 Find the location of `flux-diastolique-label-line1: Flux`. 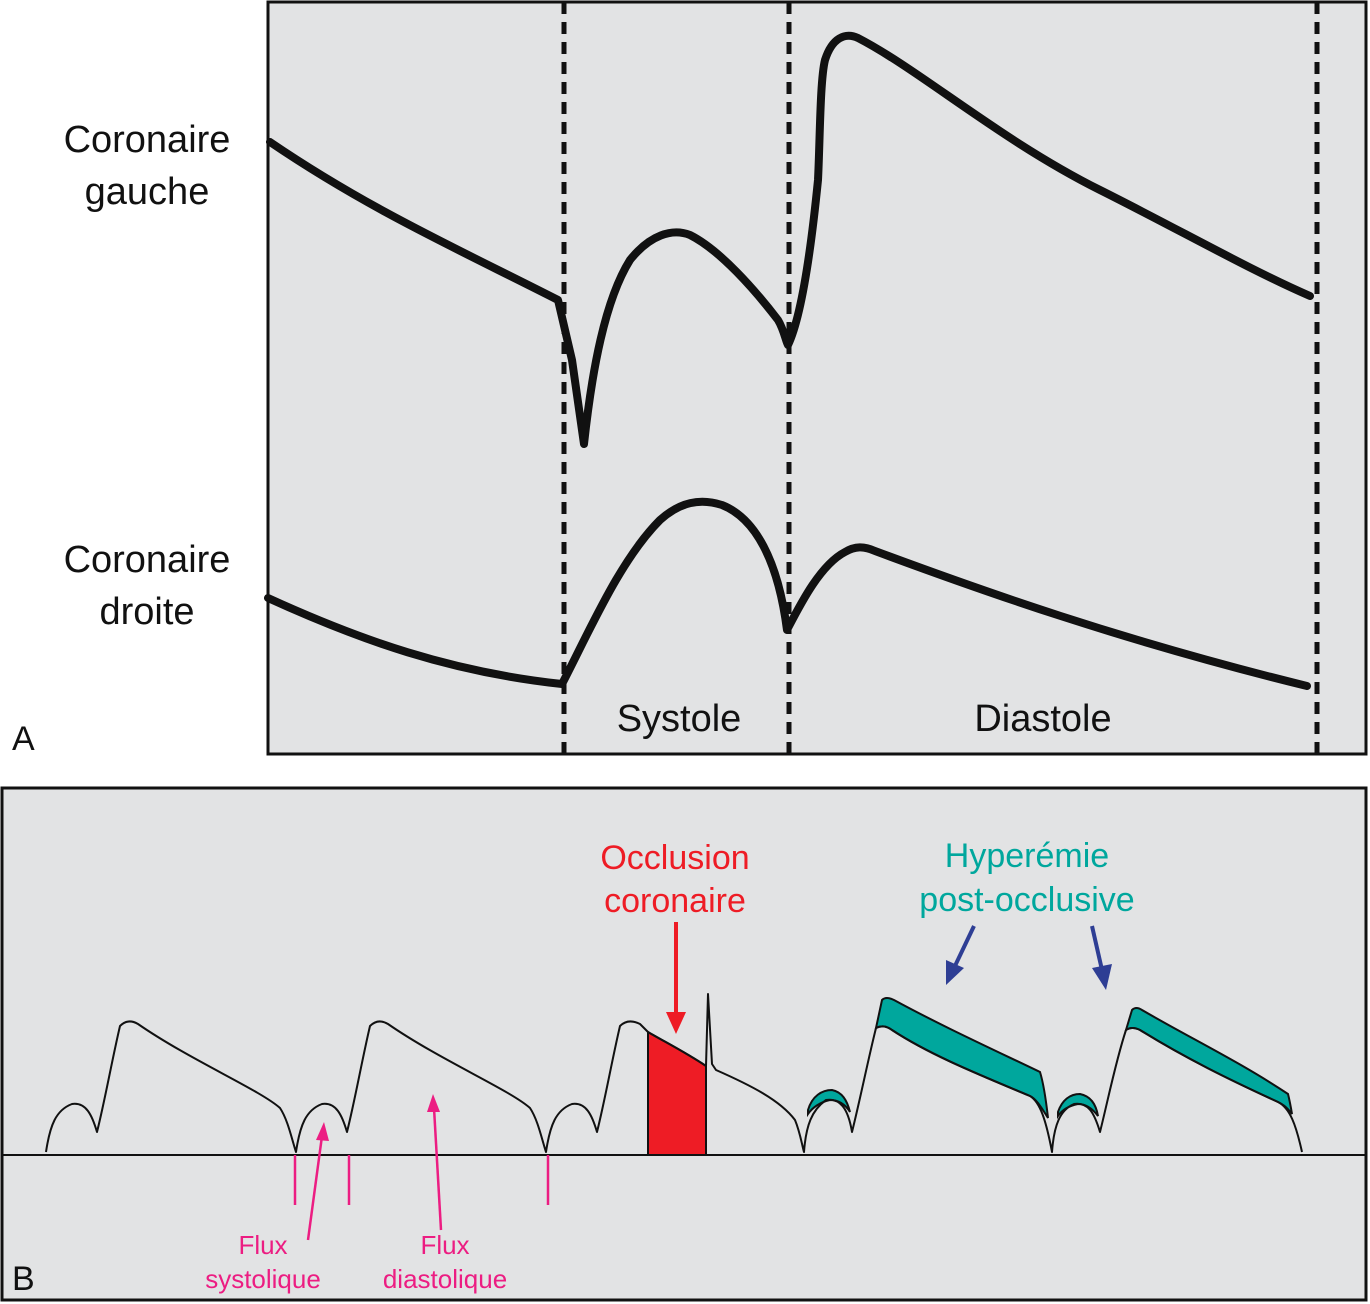

flux-diastolique-label-line1: Flux is located at coordinates (444, 1245).